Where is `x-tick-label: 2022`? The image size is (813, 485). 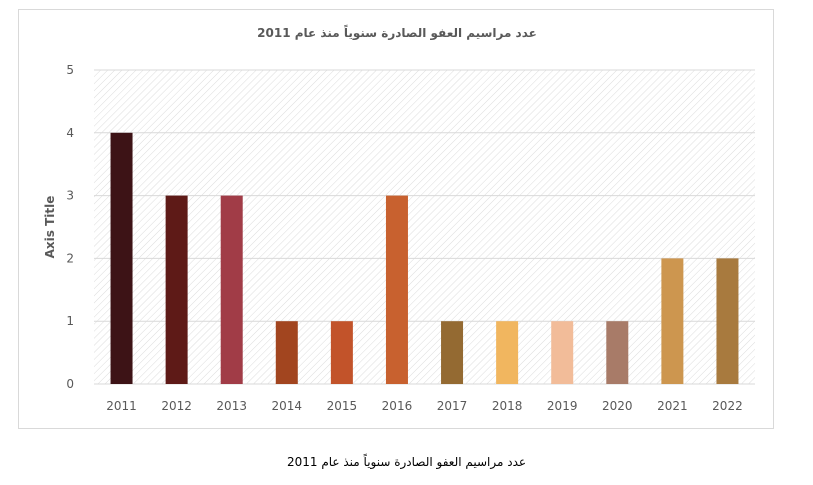
x-tick-label: 2022 is located at coordinates (727, 406).